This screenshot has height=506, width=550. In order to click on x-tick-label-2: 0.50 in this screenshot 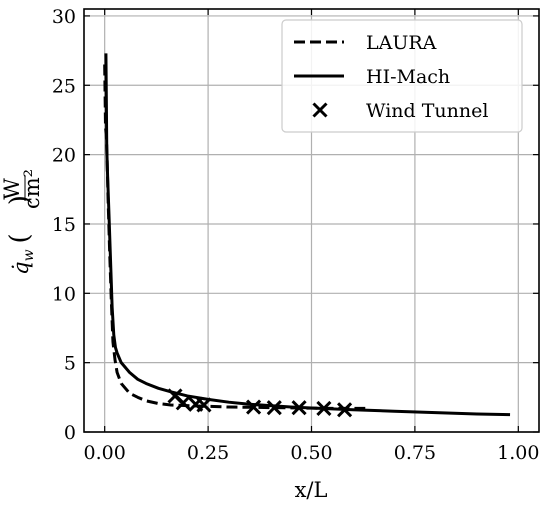, I will do `click(311, 453)`.